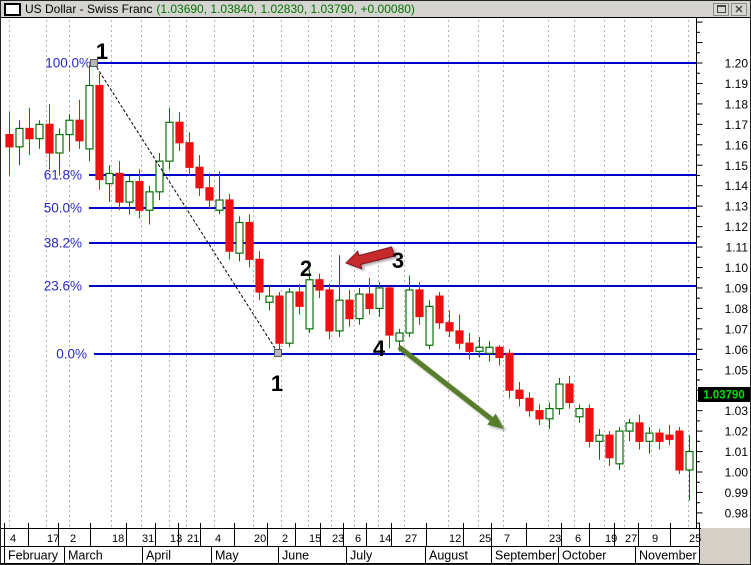 Image resolution: width=751 pixels, height=565 pixels. I want to click on green-arrow-head, so click(495, 421).